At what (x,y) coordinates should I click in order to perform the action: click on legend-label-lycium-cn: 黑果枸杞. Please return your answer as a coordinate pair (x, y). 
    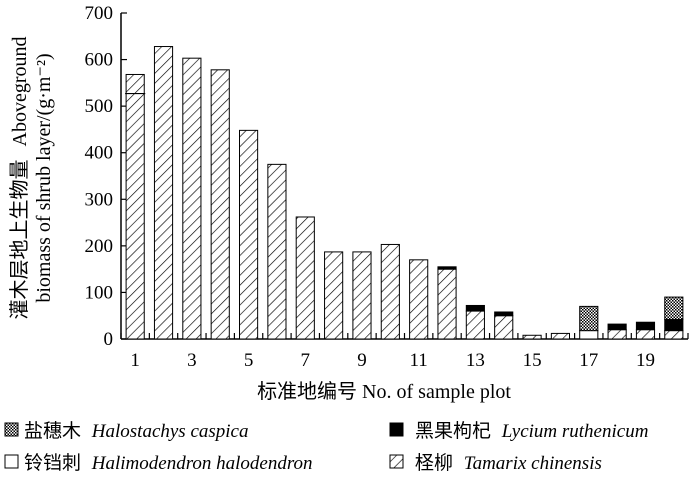
    Looking at the image, I should click on (453, 431).